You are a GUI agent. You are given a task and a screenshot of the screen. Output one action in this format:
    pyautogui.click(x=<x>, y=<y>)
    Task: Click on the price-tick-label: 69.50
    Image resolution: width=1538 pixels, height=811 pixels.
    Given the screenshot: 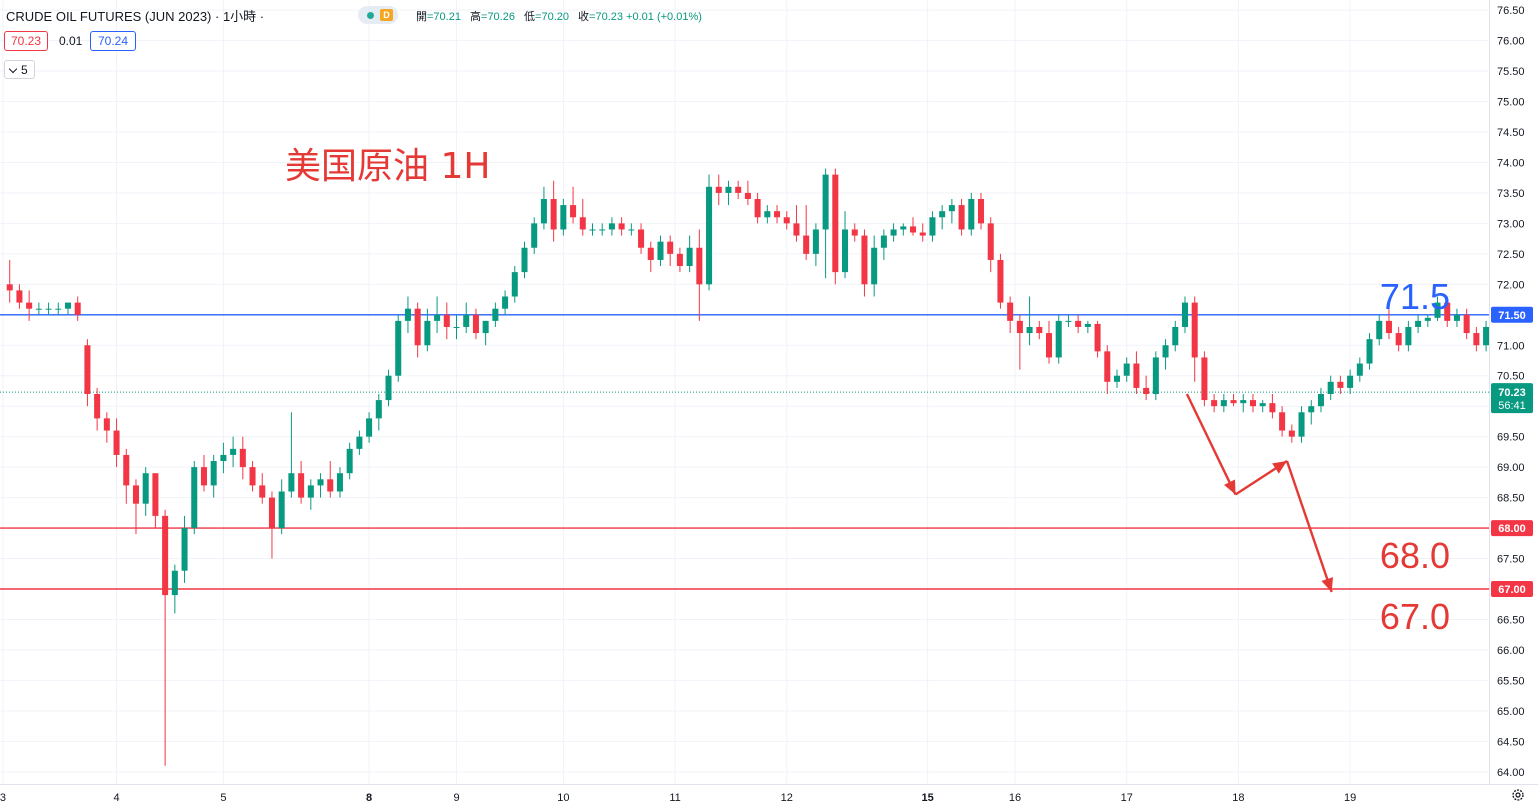 What is the action you would take?
    pyautogui.click(x=1511, y=438)
    